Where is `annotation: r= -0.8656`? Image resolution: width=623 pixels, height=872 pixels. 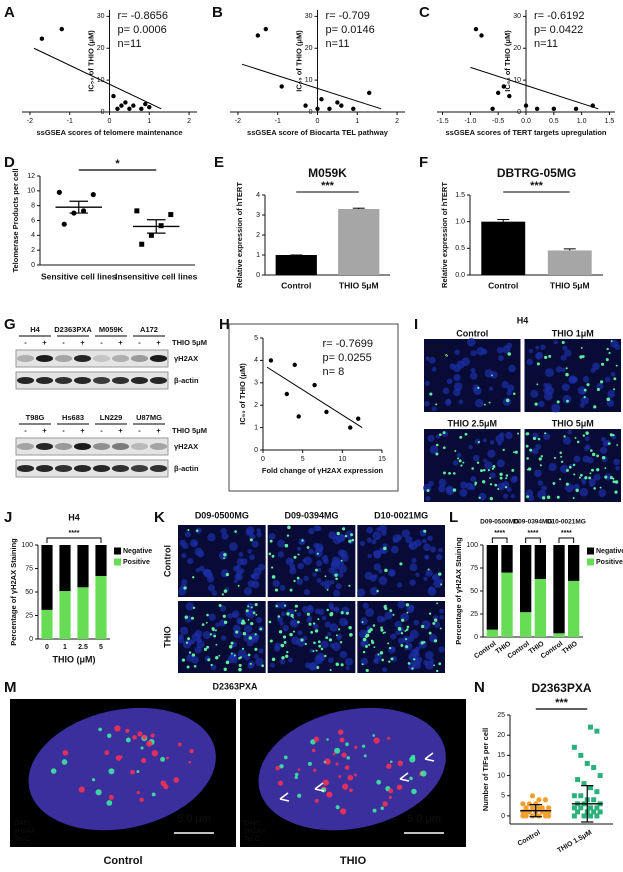
annotation: r= -0.8656 is located at coordinates (143, 16).